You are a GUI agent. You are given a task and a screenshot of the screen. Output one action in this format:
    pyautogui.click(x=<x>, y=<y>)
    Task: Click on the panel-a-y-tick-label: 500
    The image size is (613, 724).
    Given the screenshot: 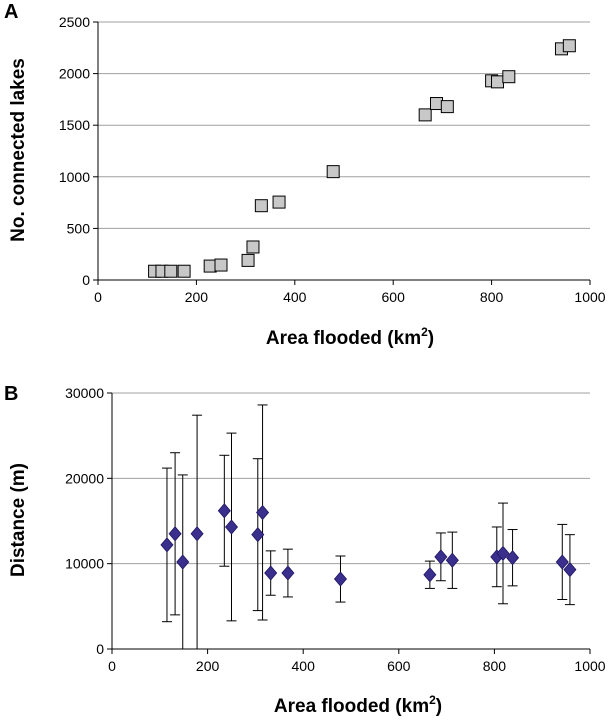 What is the action you would take?
    pyautogui.click(x=79, y=228)
    